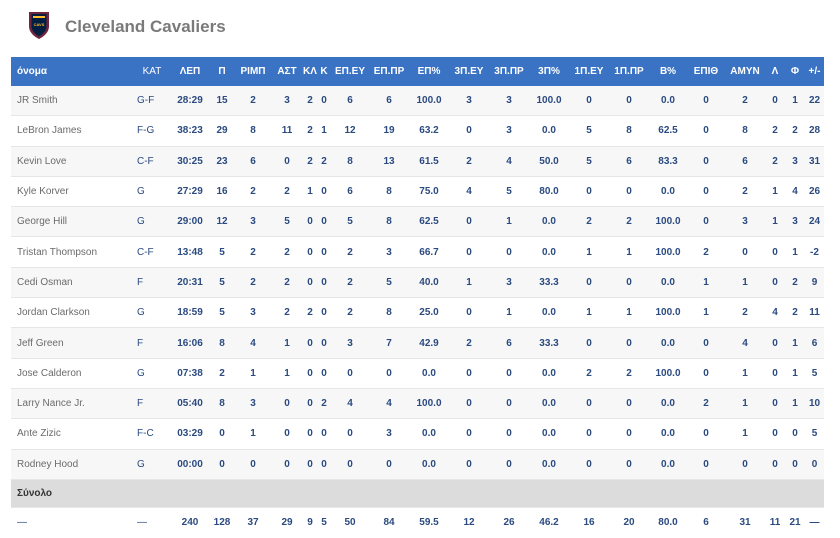  What do you see at coordinates (509, 71) in the screenshot?
I see `column-header: 3Π.ΠΡ` at bounding box center [509, 71].